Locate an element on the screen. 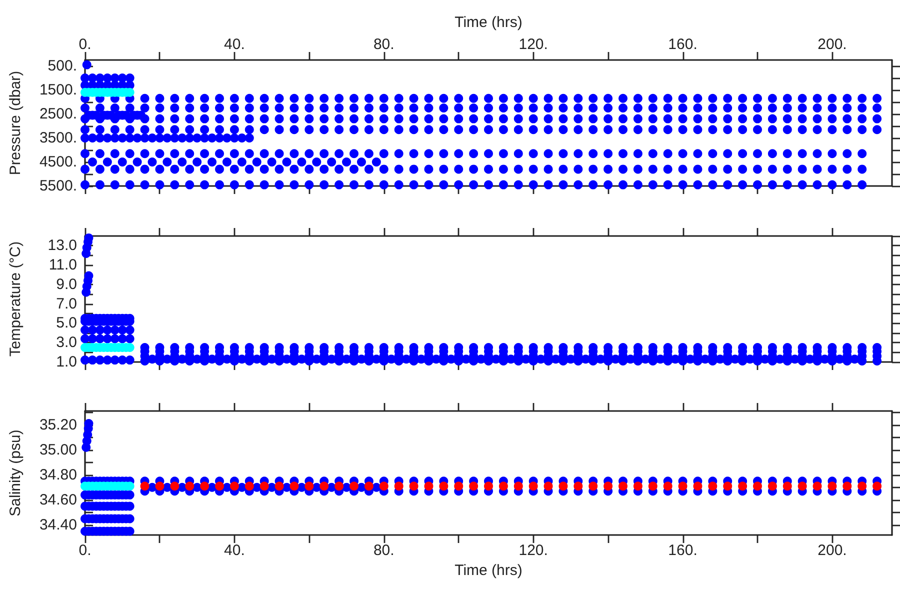 The width and height of the screenshot is (900, 600). y-tick-label: 1500. is located at coordinates (58, 90).